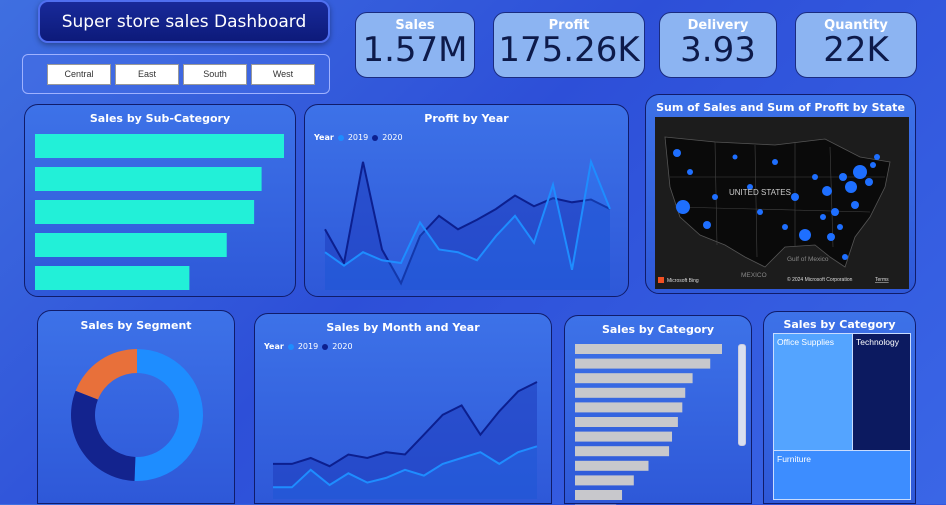 Image resolution: width=946 pixels, height=505 pixels. I want to click on region-slicer: Central East South West, so click(176, 74).